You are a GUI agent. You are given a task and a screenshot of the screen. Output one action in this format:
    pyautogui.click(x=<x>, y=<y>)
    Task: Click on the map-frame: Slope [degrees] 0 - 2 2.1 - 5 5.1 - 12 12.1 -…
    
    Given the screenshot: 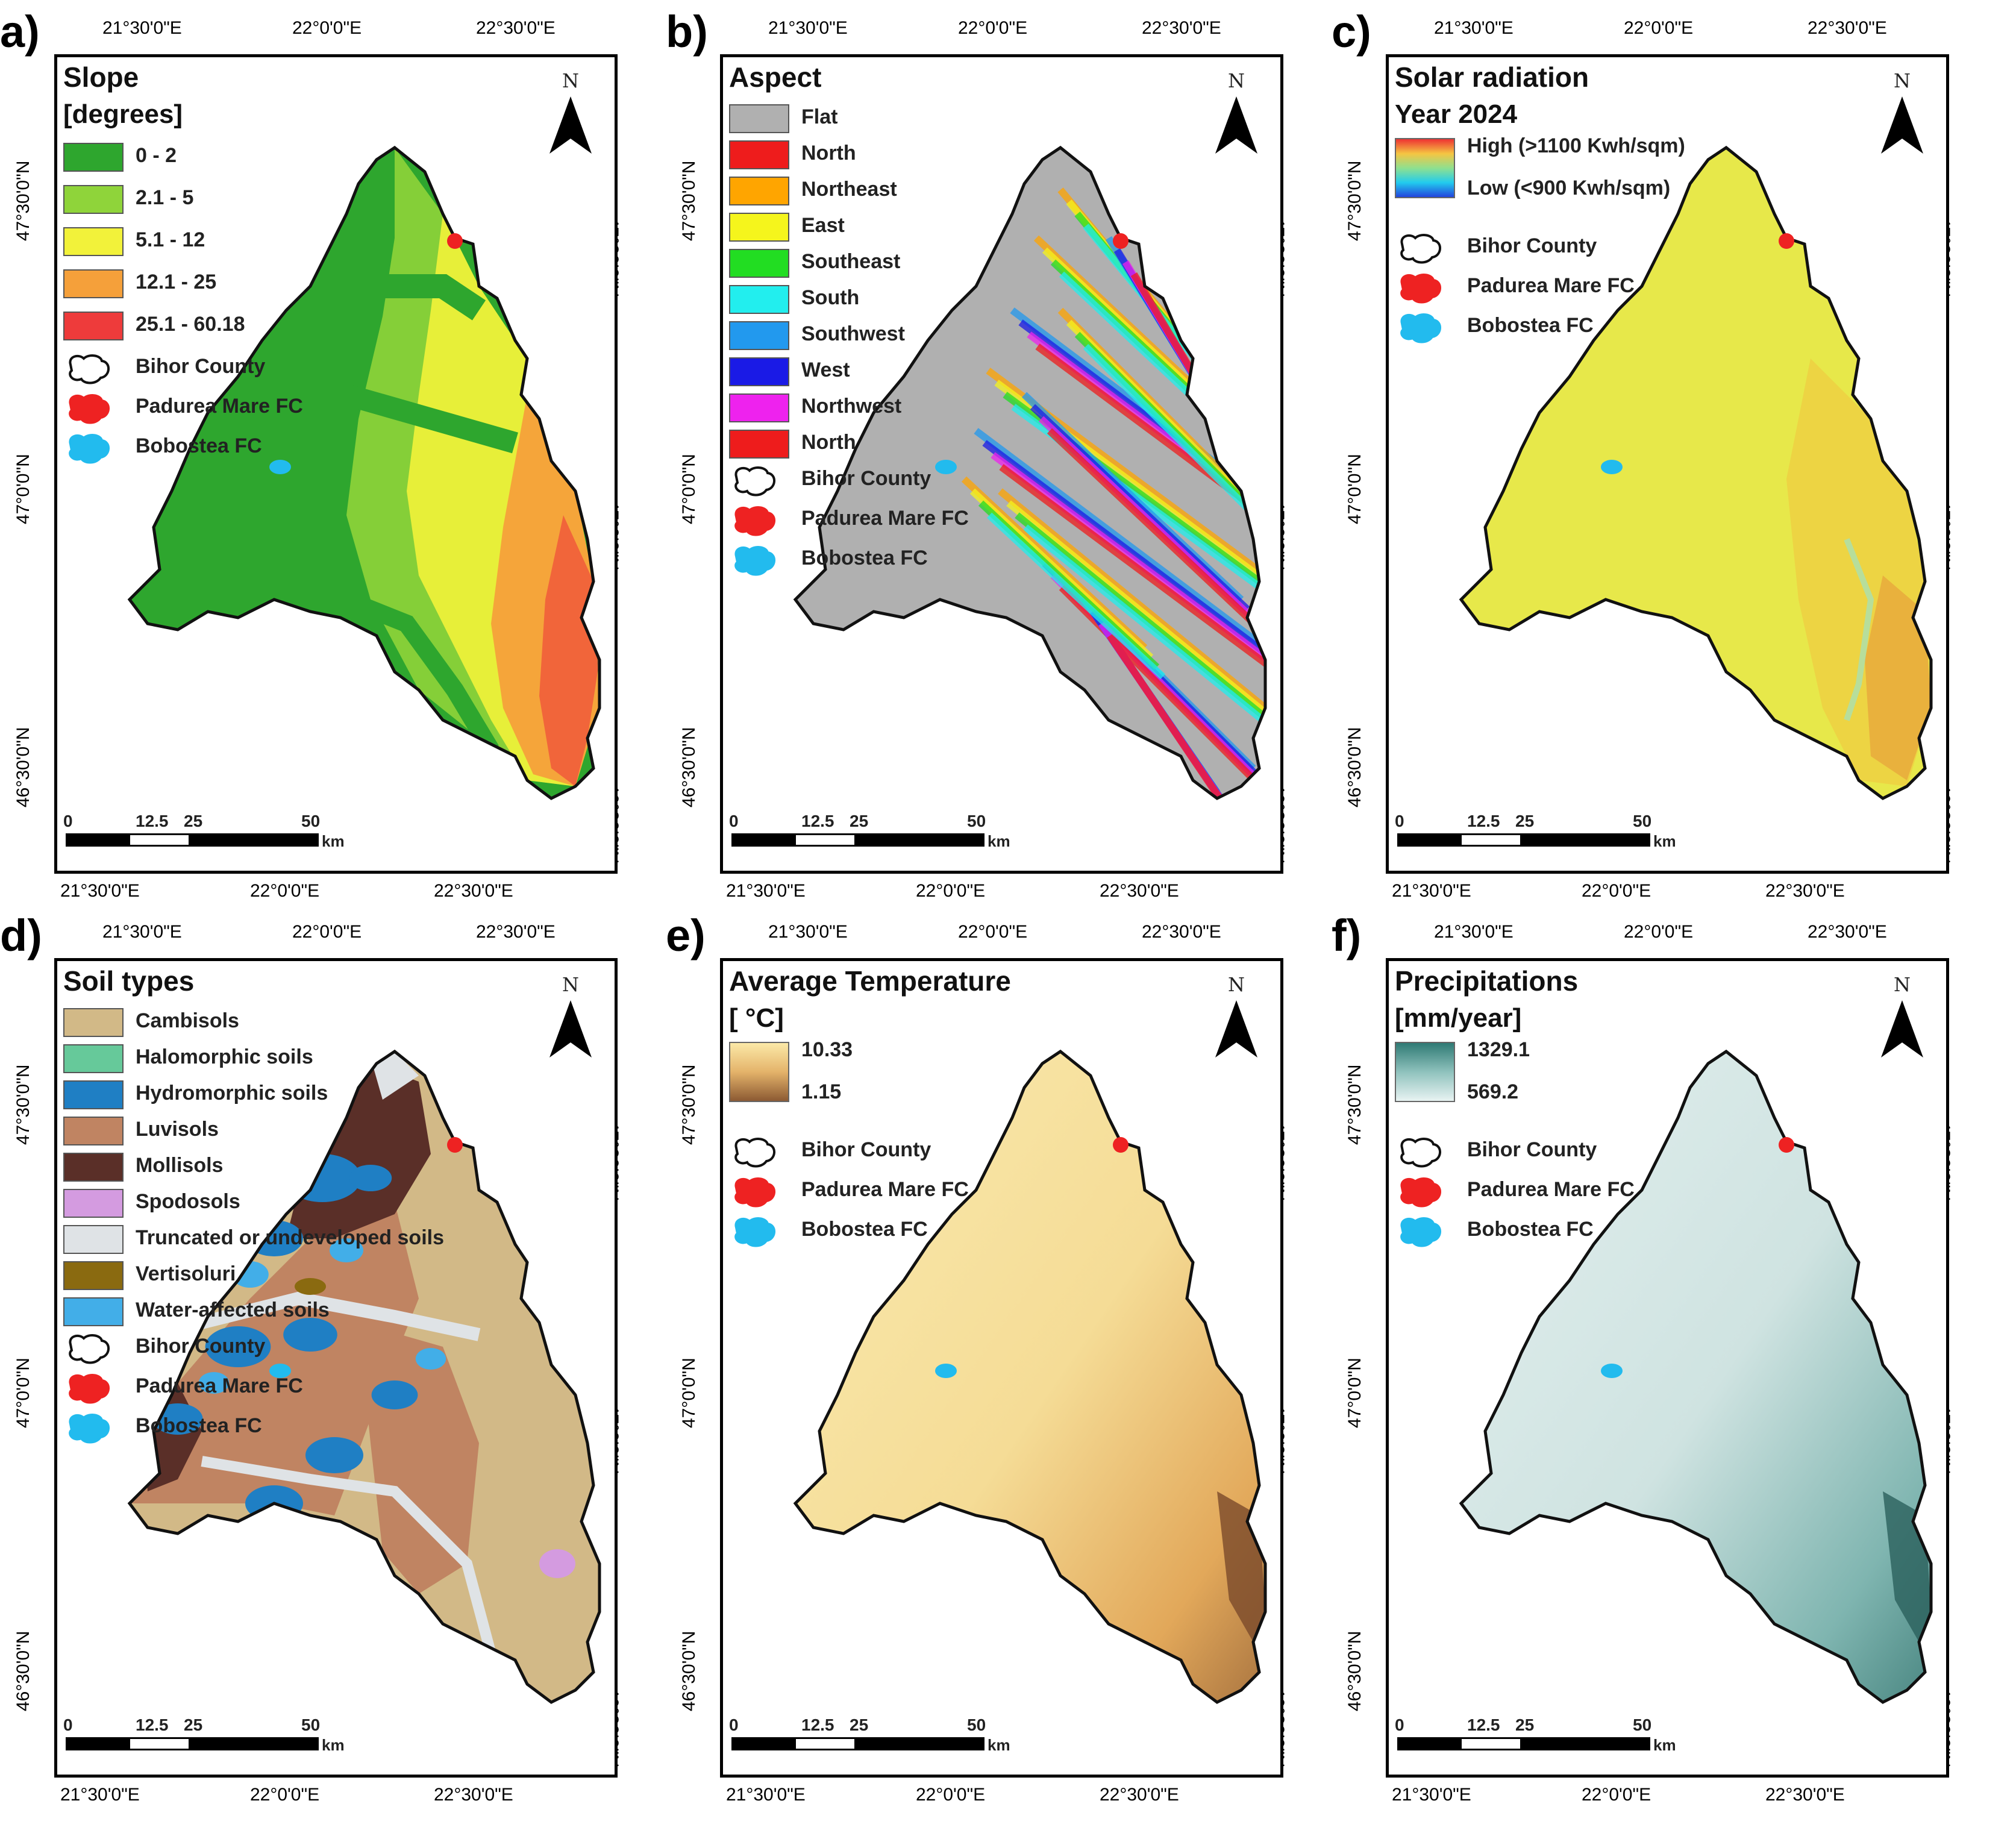 What is the action you would take?
    pyautogui.click(x=336, y=464)
    